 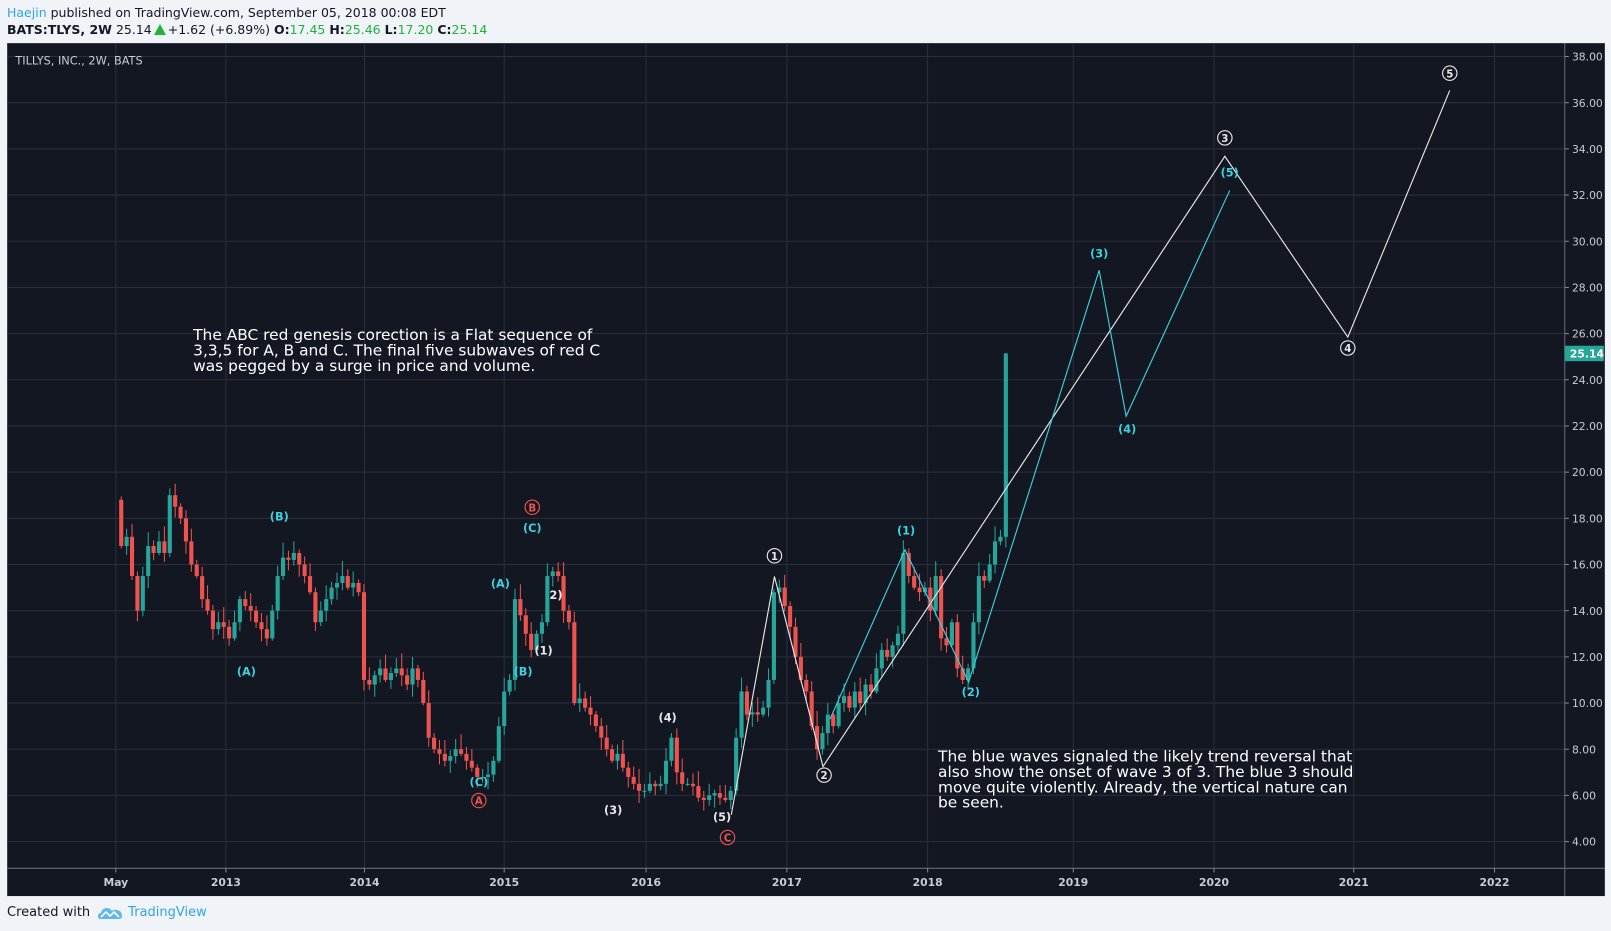 I want to click on wave-label: B, so click(x=532, y=507).